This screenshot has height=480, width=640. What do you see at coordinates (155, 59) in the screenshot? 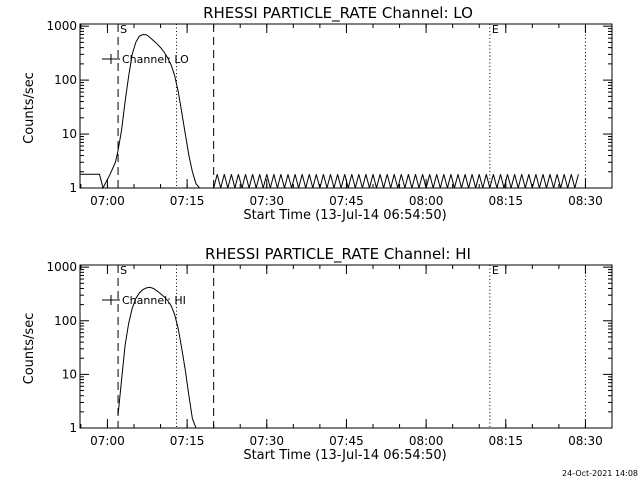
I see `legend-label: Channel: LO` at bounding box center [155, 59].